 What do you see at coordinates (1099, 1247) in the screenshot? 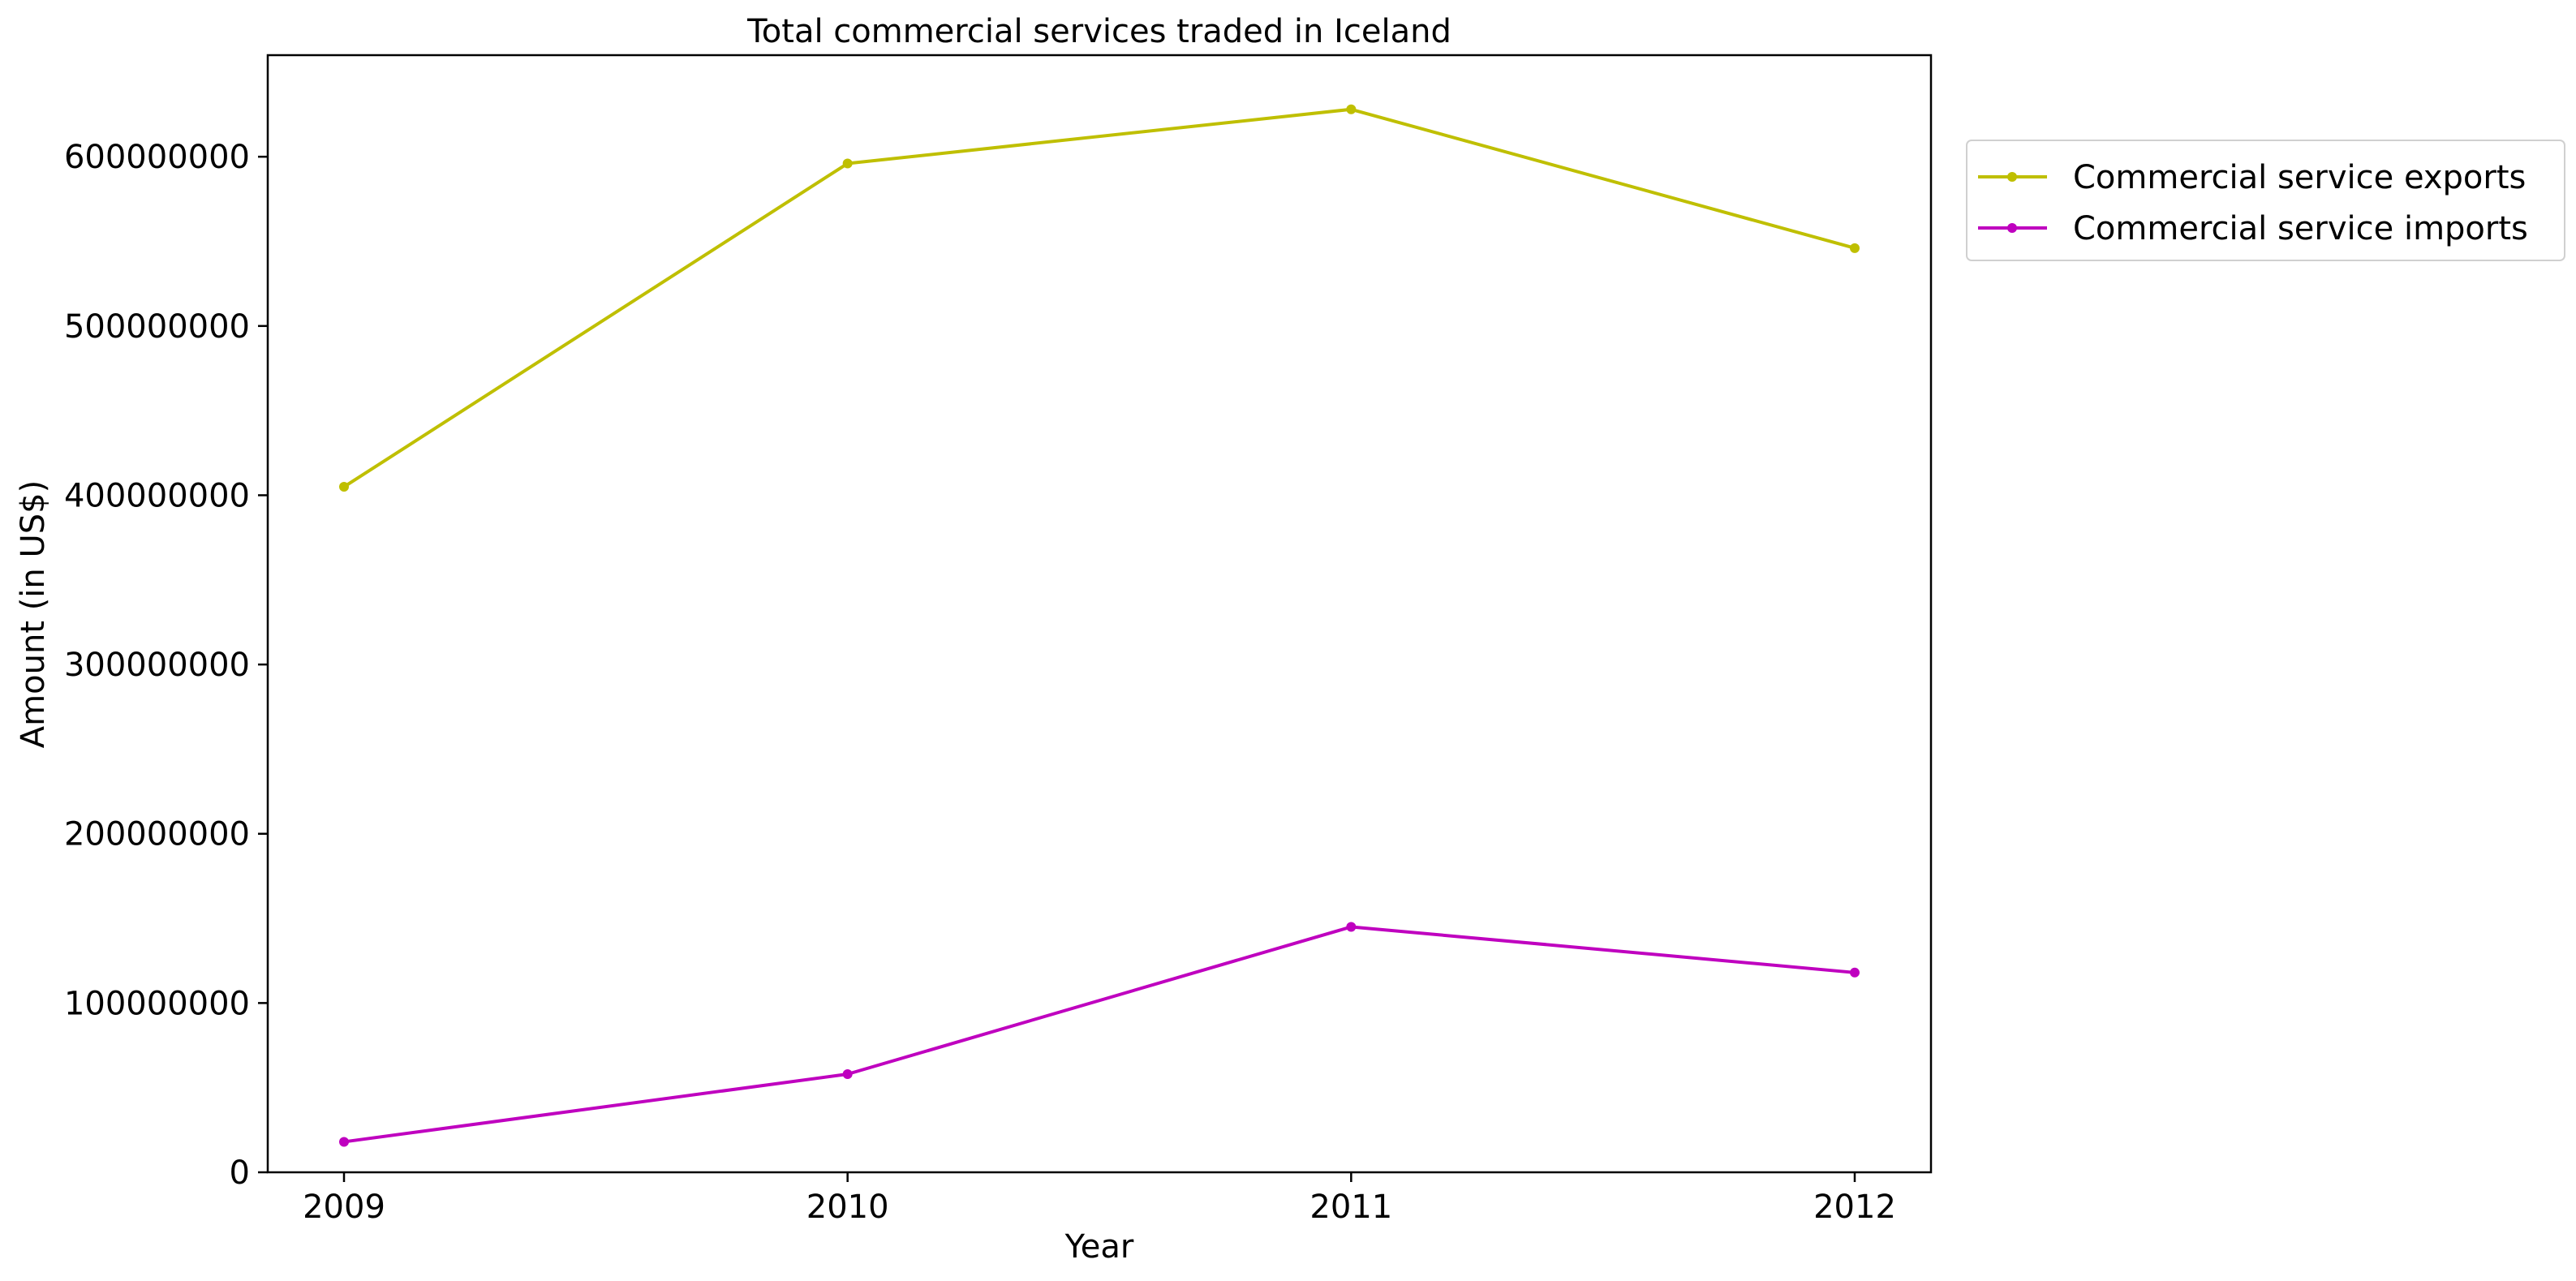
I see `x-axis-label: Year` at bounding box center [1099, 1247].